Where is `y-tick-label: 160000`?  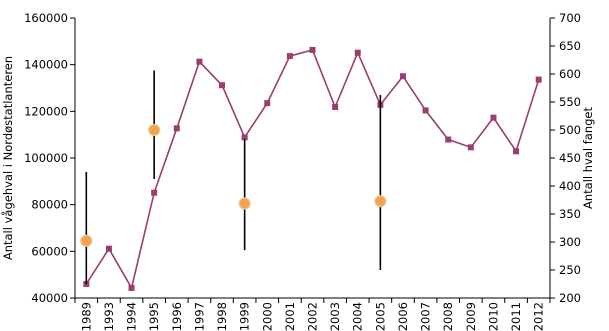
y-tick-label: 160000 is located at coordinates (46, 18).